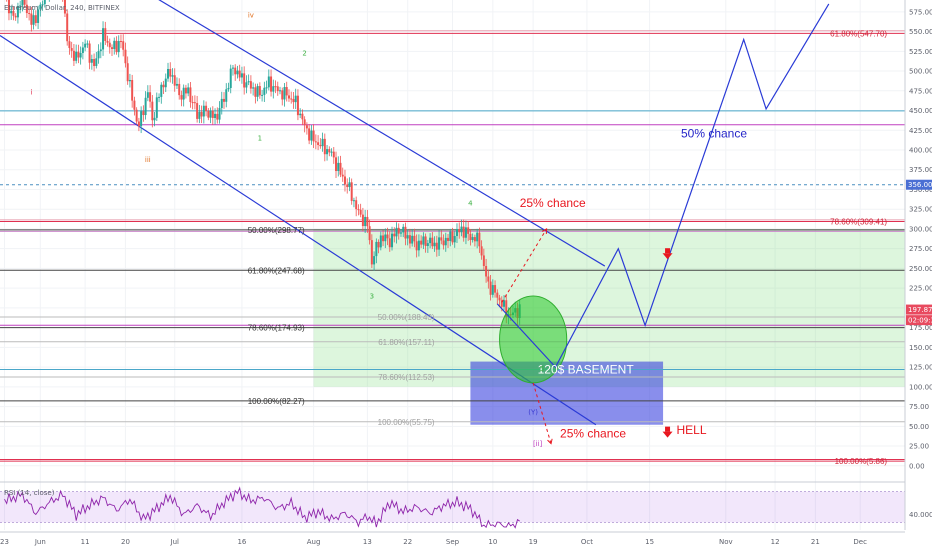  What do you see at coordinates (29, 493) in the screenshot?
I see `rsi-label: RSI (14, close)` at bounding box center [29, 493].